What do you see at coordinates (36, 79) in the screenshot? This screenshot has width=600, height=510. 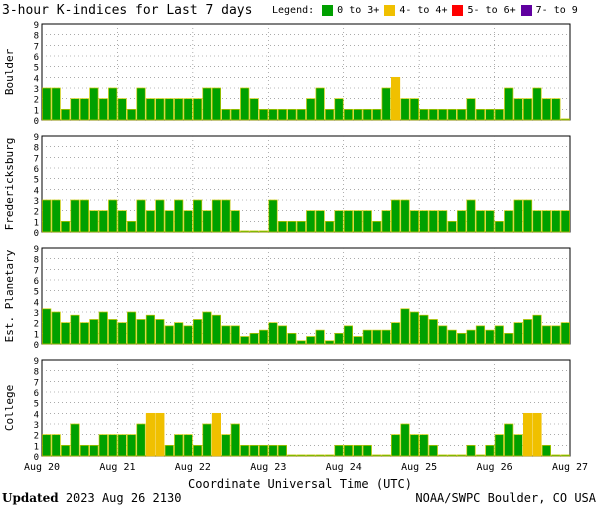 I see `y-tick-label: 4` at bounding box center [36, 79].